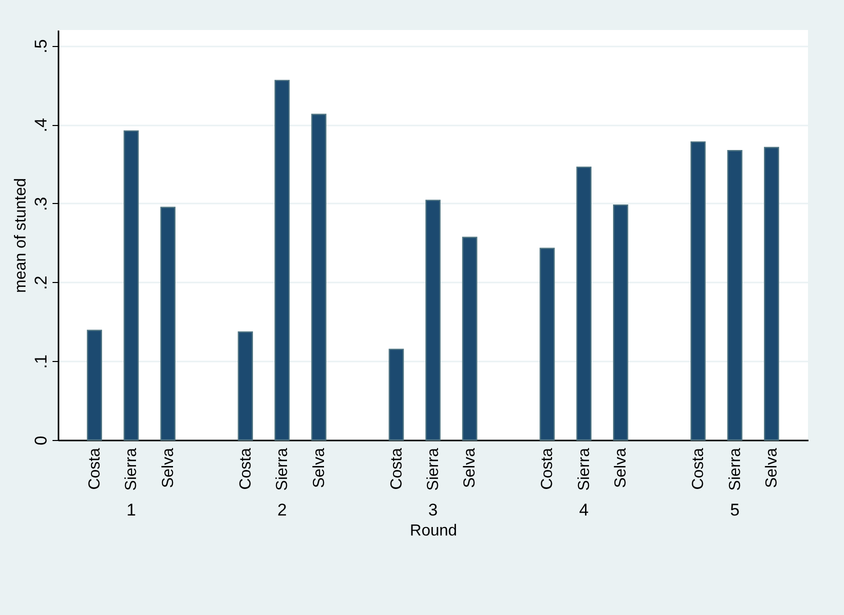 This screenshot has height=615, width=844. Describe the element at coordinates (41, 441) in the screenshot. I see `y-tick-label: 0` at that location.